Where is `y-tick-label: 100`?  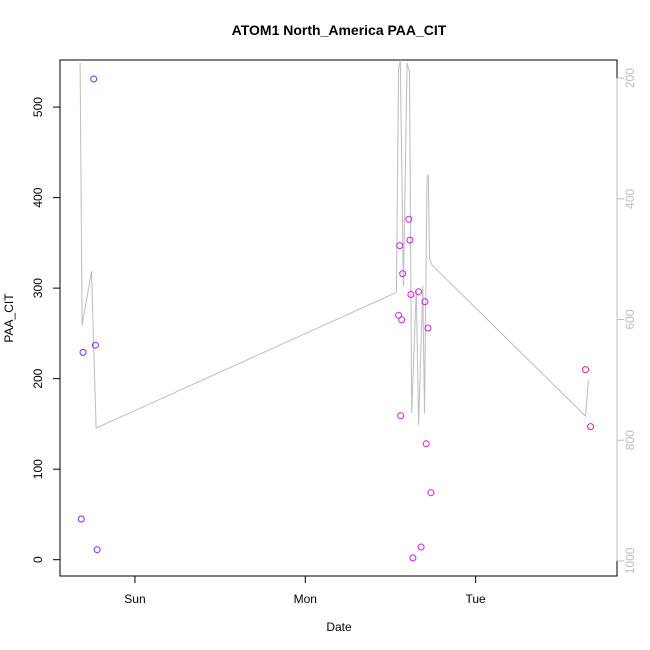
y-tick-label: 100 is located at coordinates (38, 469).